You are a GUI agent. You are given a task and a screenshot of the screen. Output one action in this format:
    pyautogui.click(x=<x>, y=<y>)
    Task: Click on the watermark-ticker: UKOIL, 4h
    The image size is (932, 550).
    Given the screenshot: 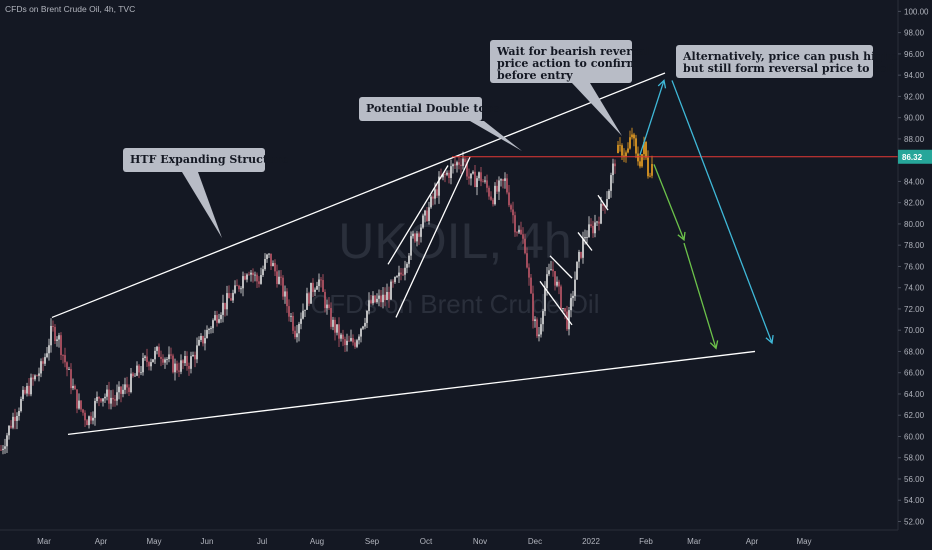 What is the action you would take?
    pyautogui.click(x=454, y=241)
    